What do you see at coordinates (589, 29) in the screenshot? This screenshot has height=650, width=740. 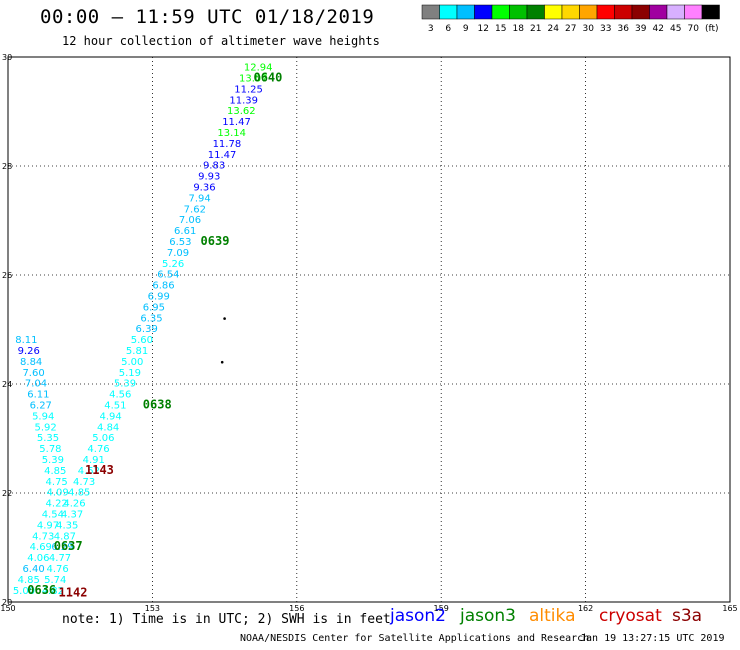 I see `colorbar-label: 30` at bounding box center [589, 29].